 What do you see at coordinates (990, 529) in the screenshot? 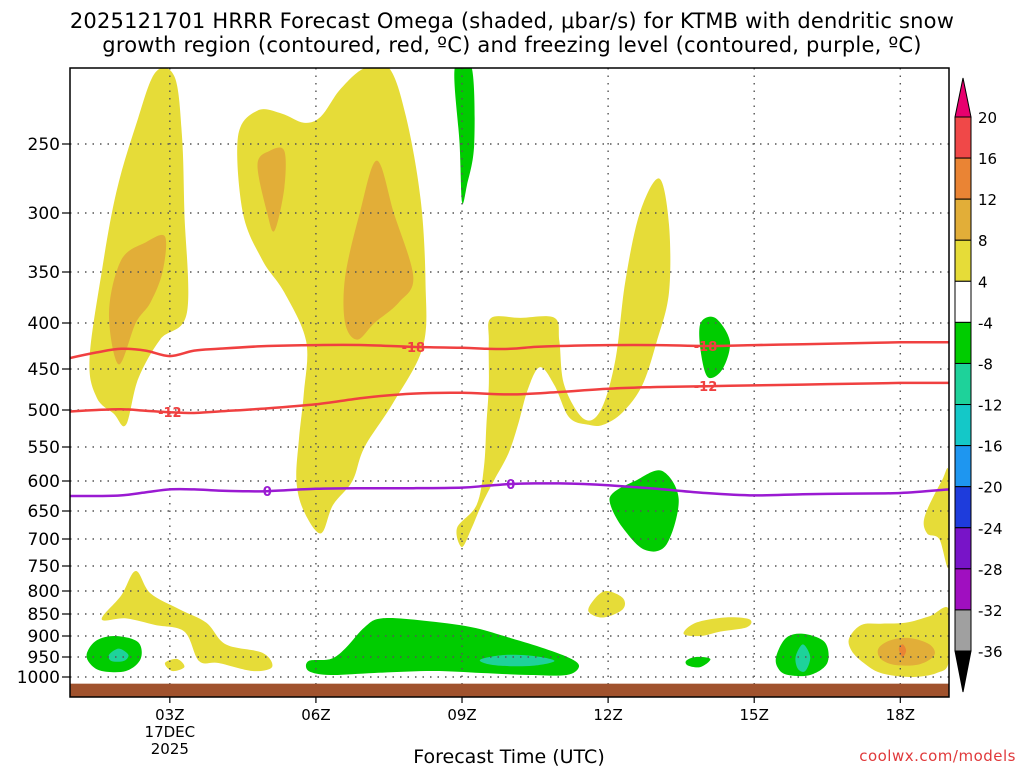
I see `colorbar-label-10: -24` at bounding box center [990, 529].